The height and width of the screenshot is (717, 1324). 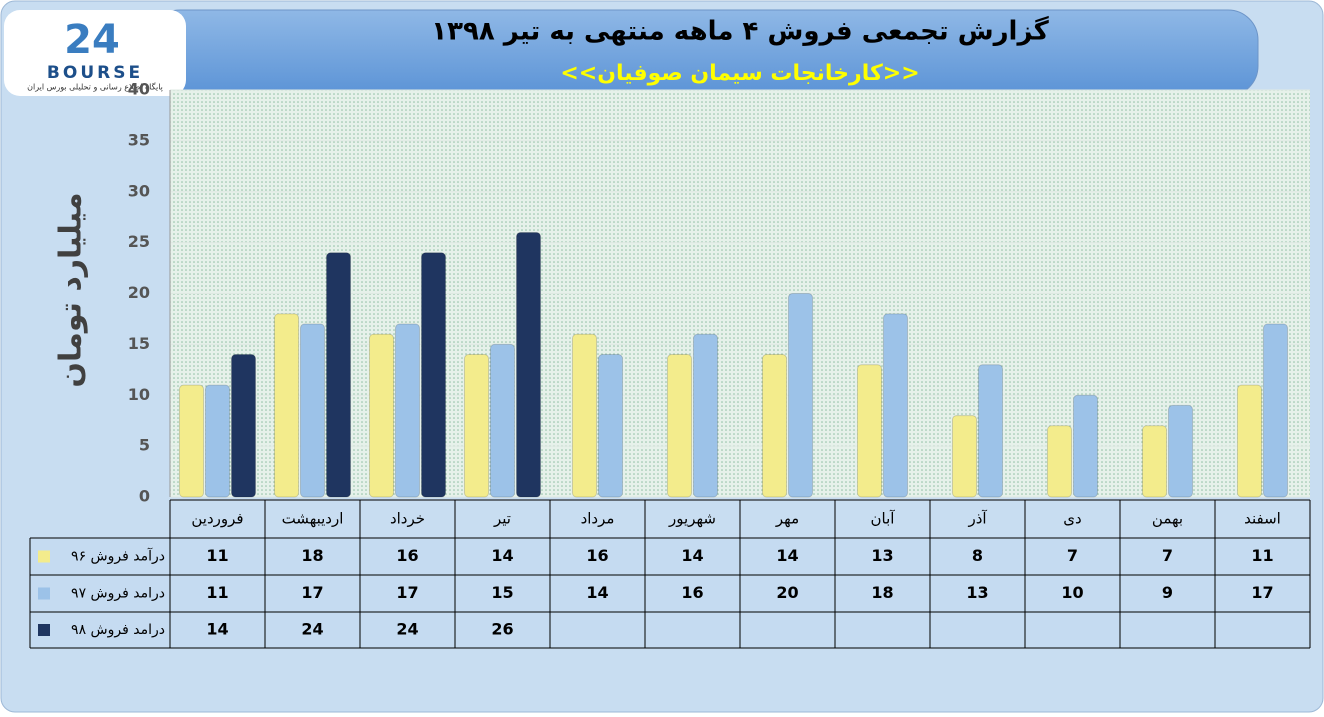 What do you see at coordinates (144, 445) in the screenshot?
I see `y-tick-label: 5` at bounding box center [144, 445].